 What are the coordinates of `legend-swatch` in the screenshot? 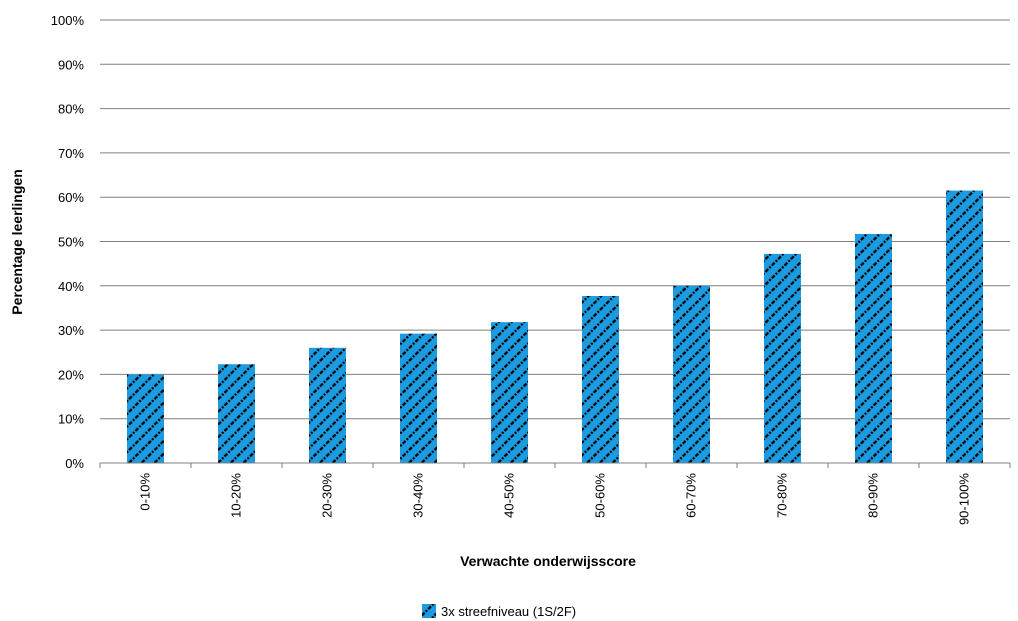 It's located at (429, 611).